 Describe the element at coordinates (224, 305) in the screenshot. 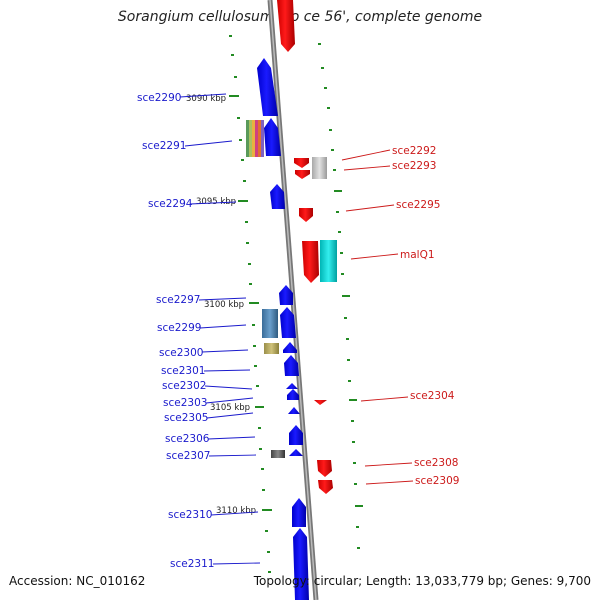

I see `scale-label: 3100 kbp` at that location.